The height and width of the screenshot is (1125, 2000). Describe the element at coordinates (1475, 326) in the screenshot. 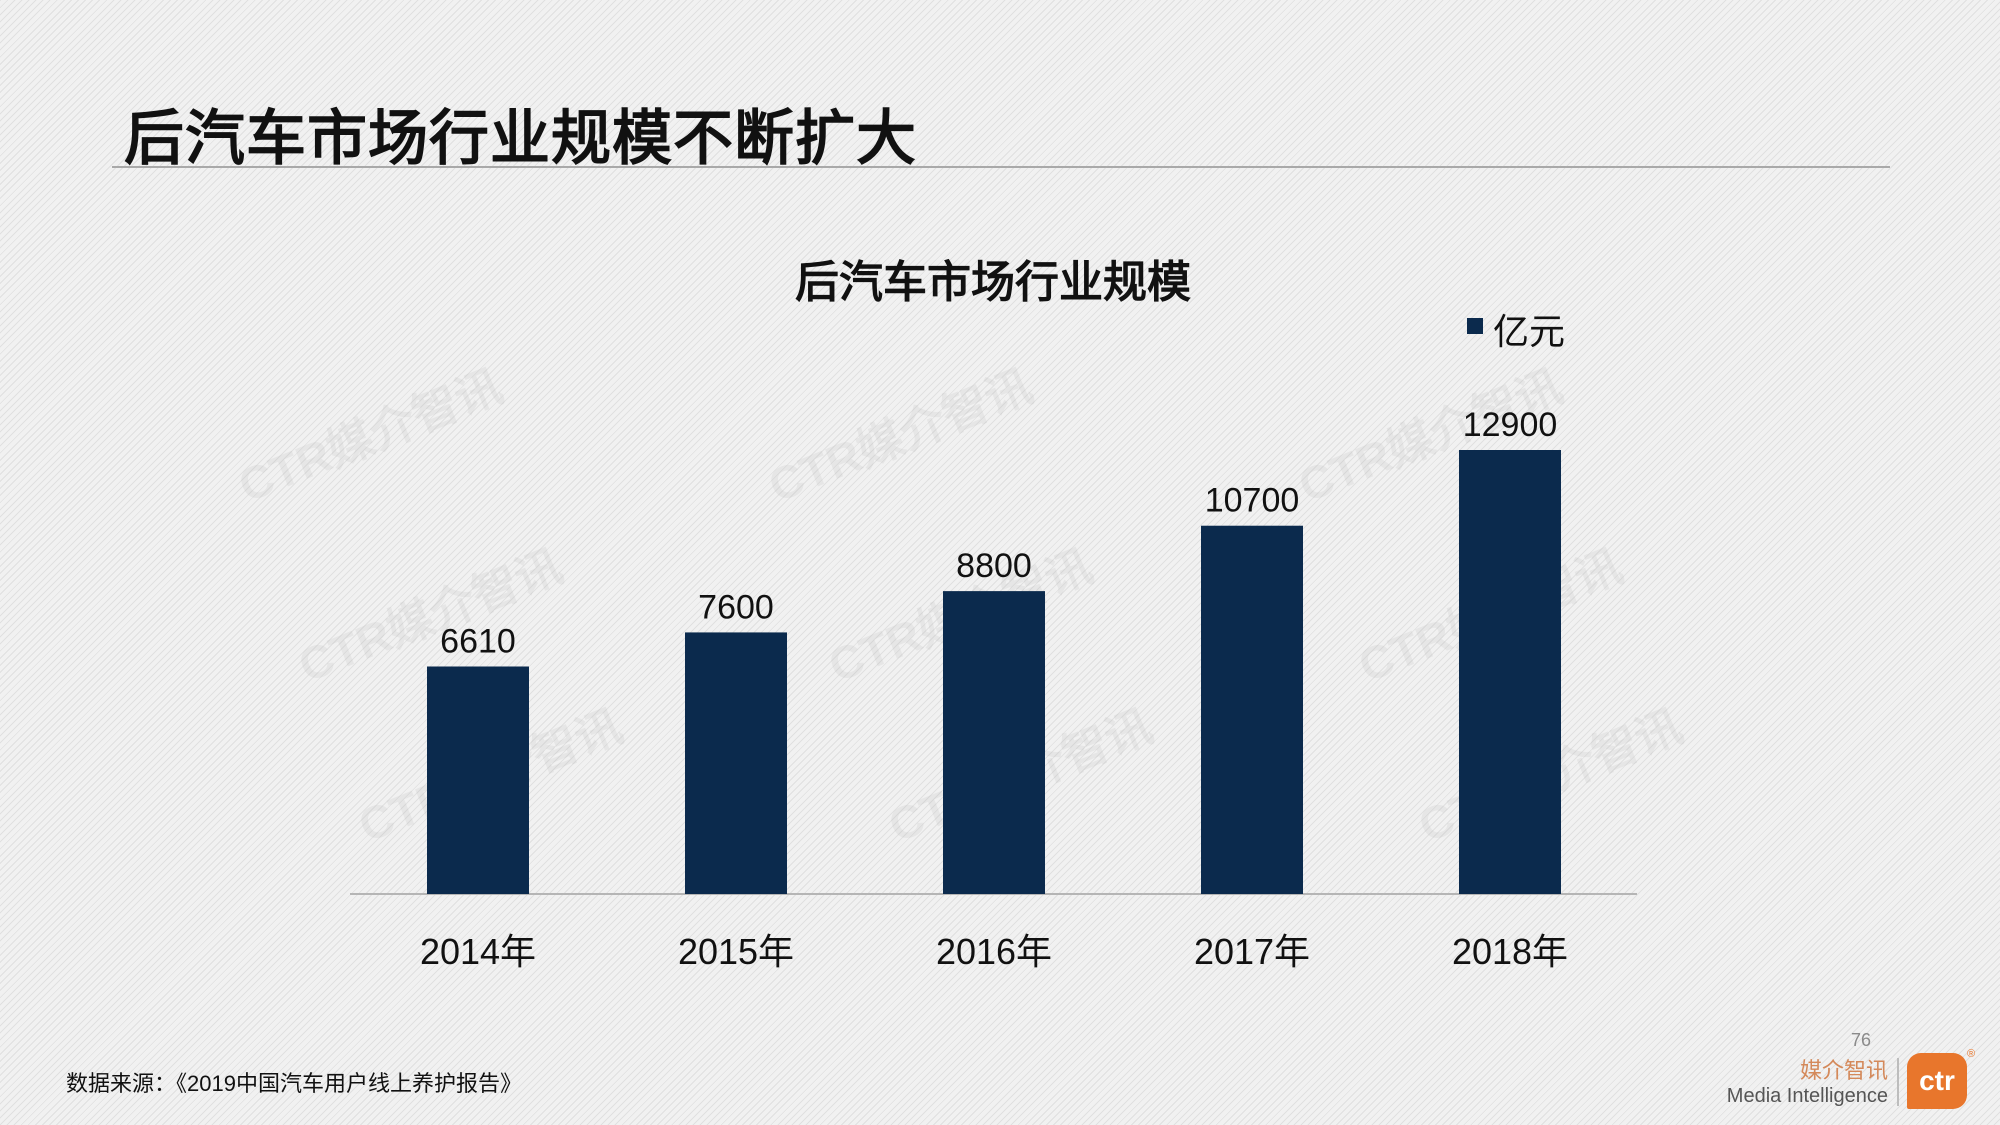

I see `legend-swatch` at that location.